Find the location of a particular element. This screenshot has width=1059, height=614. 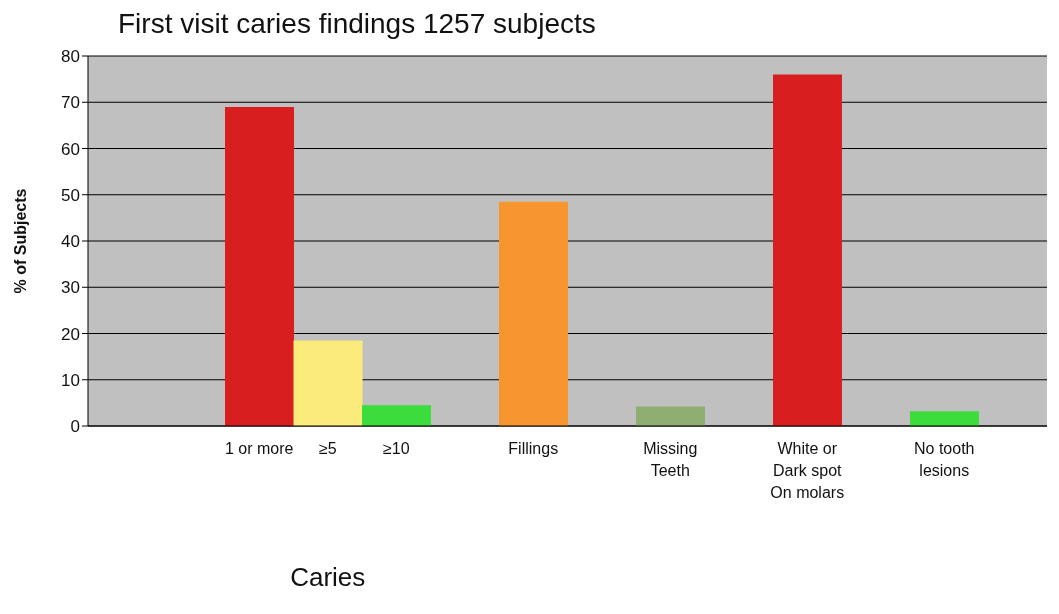

x-tick-label: White or Dark spot On molars is located at coordinates (807, 470).